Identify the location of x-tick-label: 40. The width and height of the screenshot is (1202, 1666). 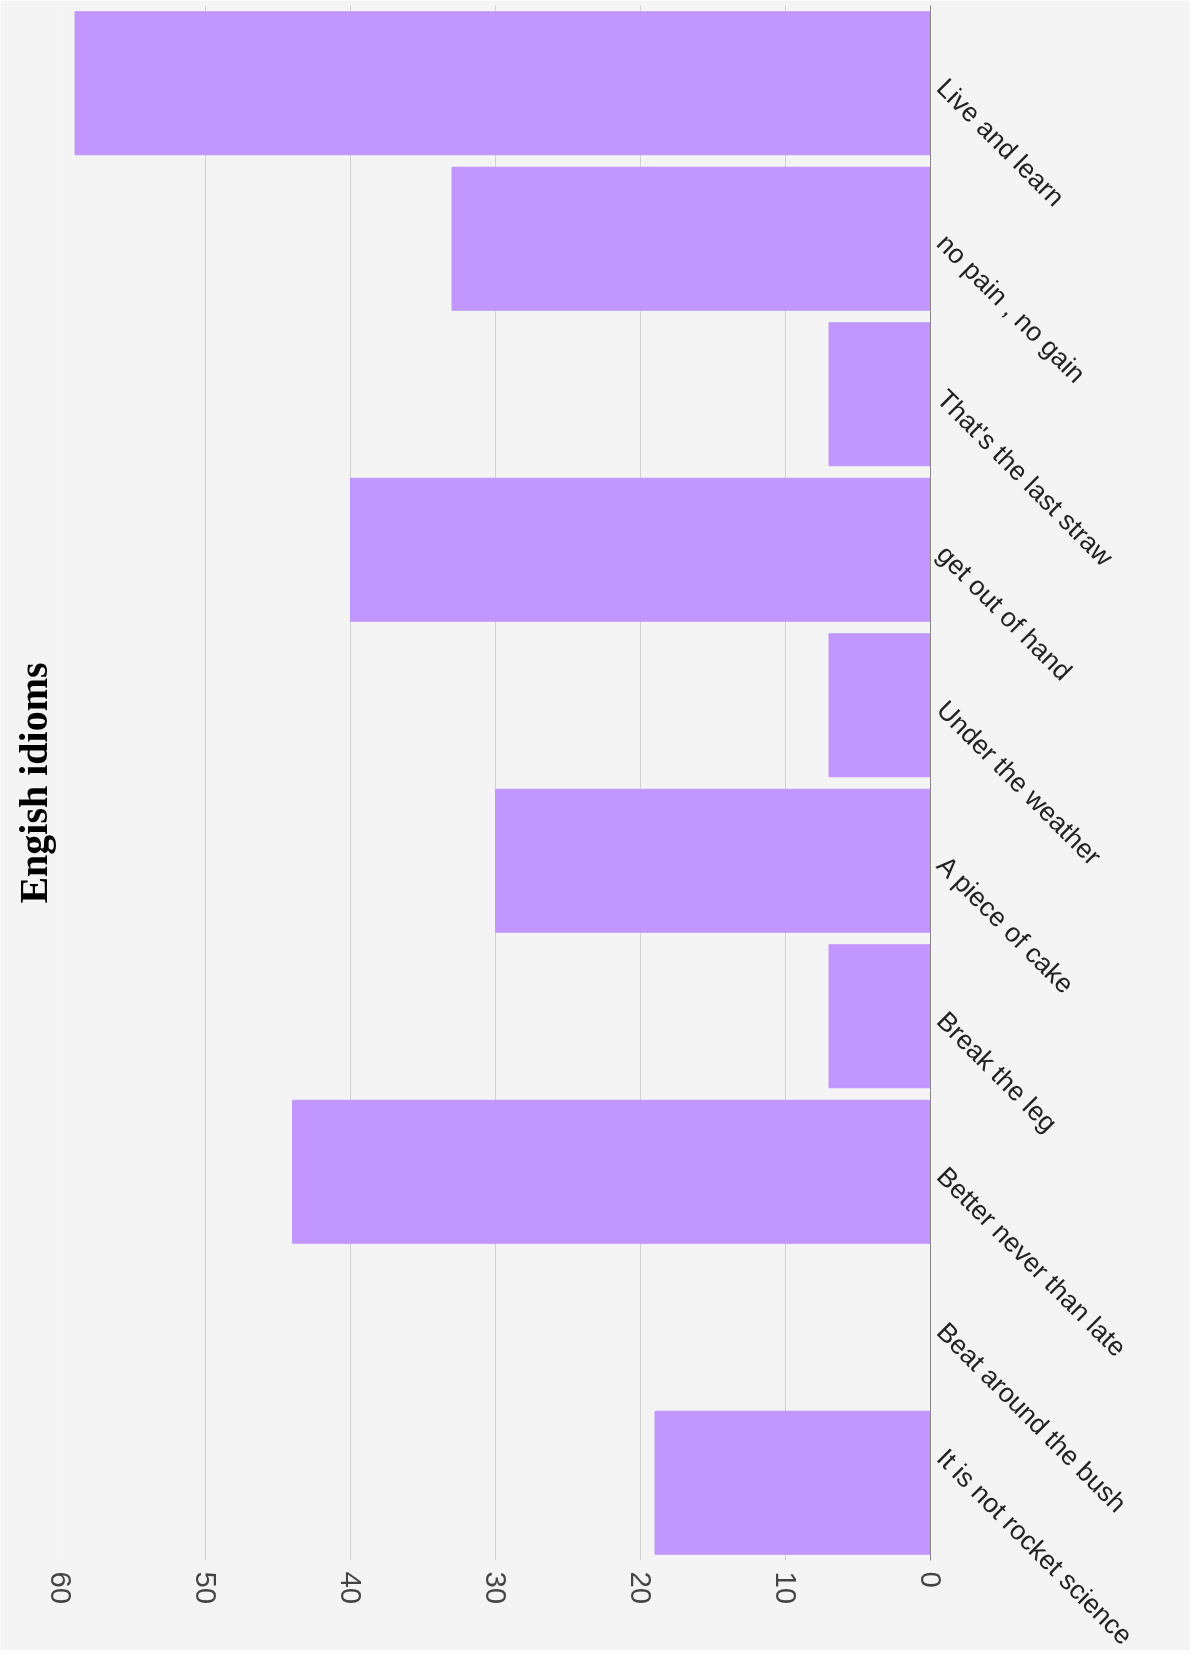
(351, 1588).